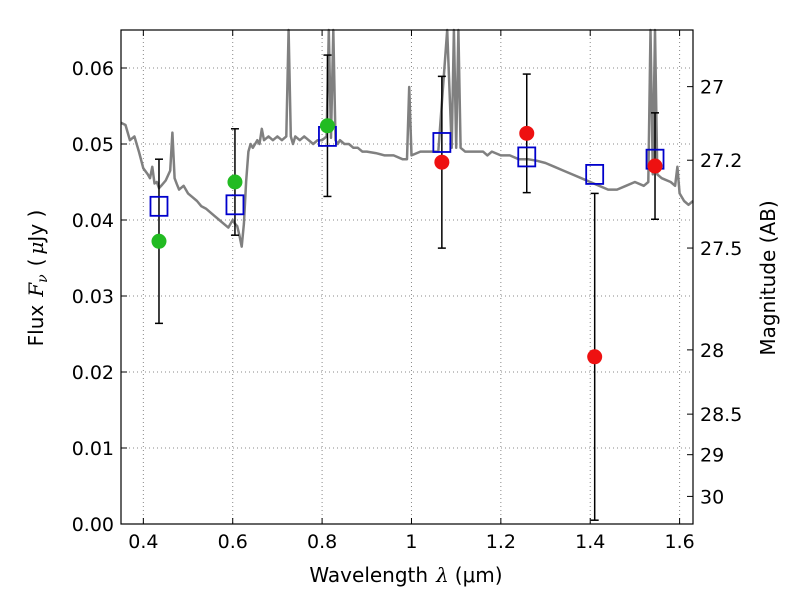  Describe the element at coordinates (768, 277) in the screenshot. I see `y2-axis-title: Magnitude (AB)` at that location.